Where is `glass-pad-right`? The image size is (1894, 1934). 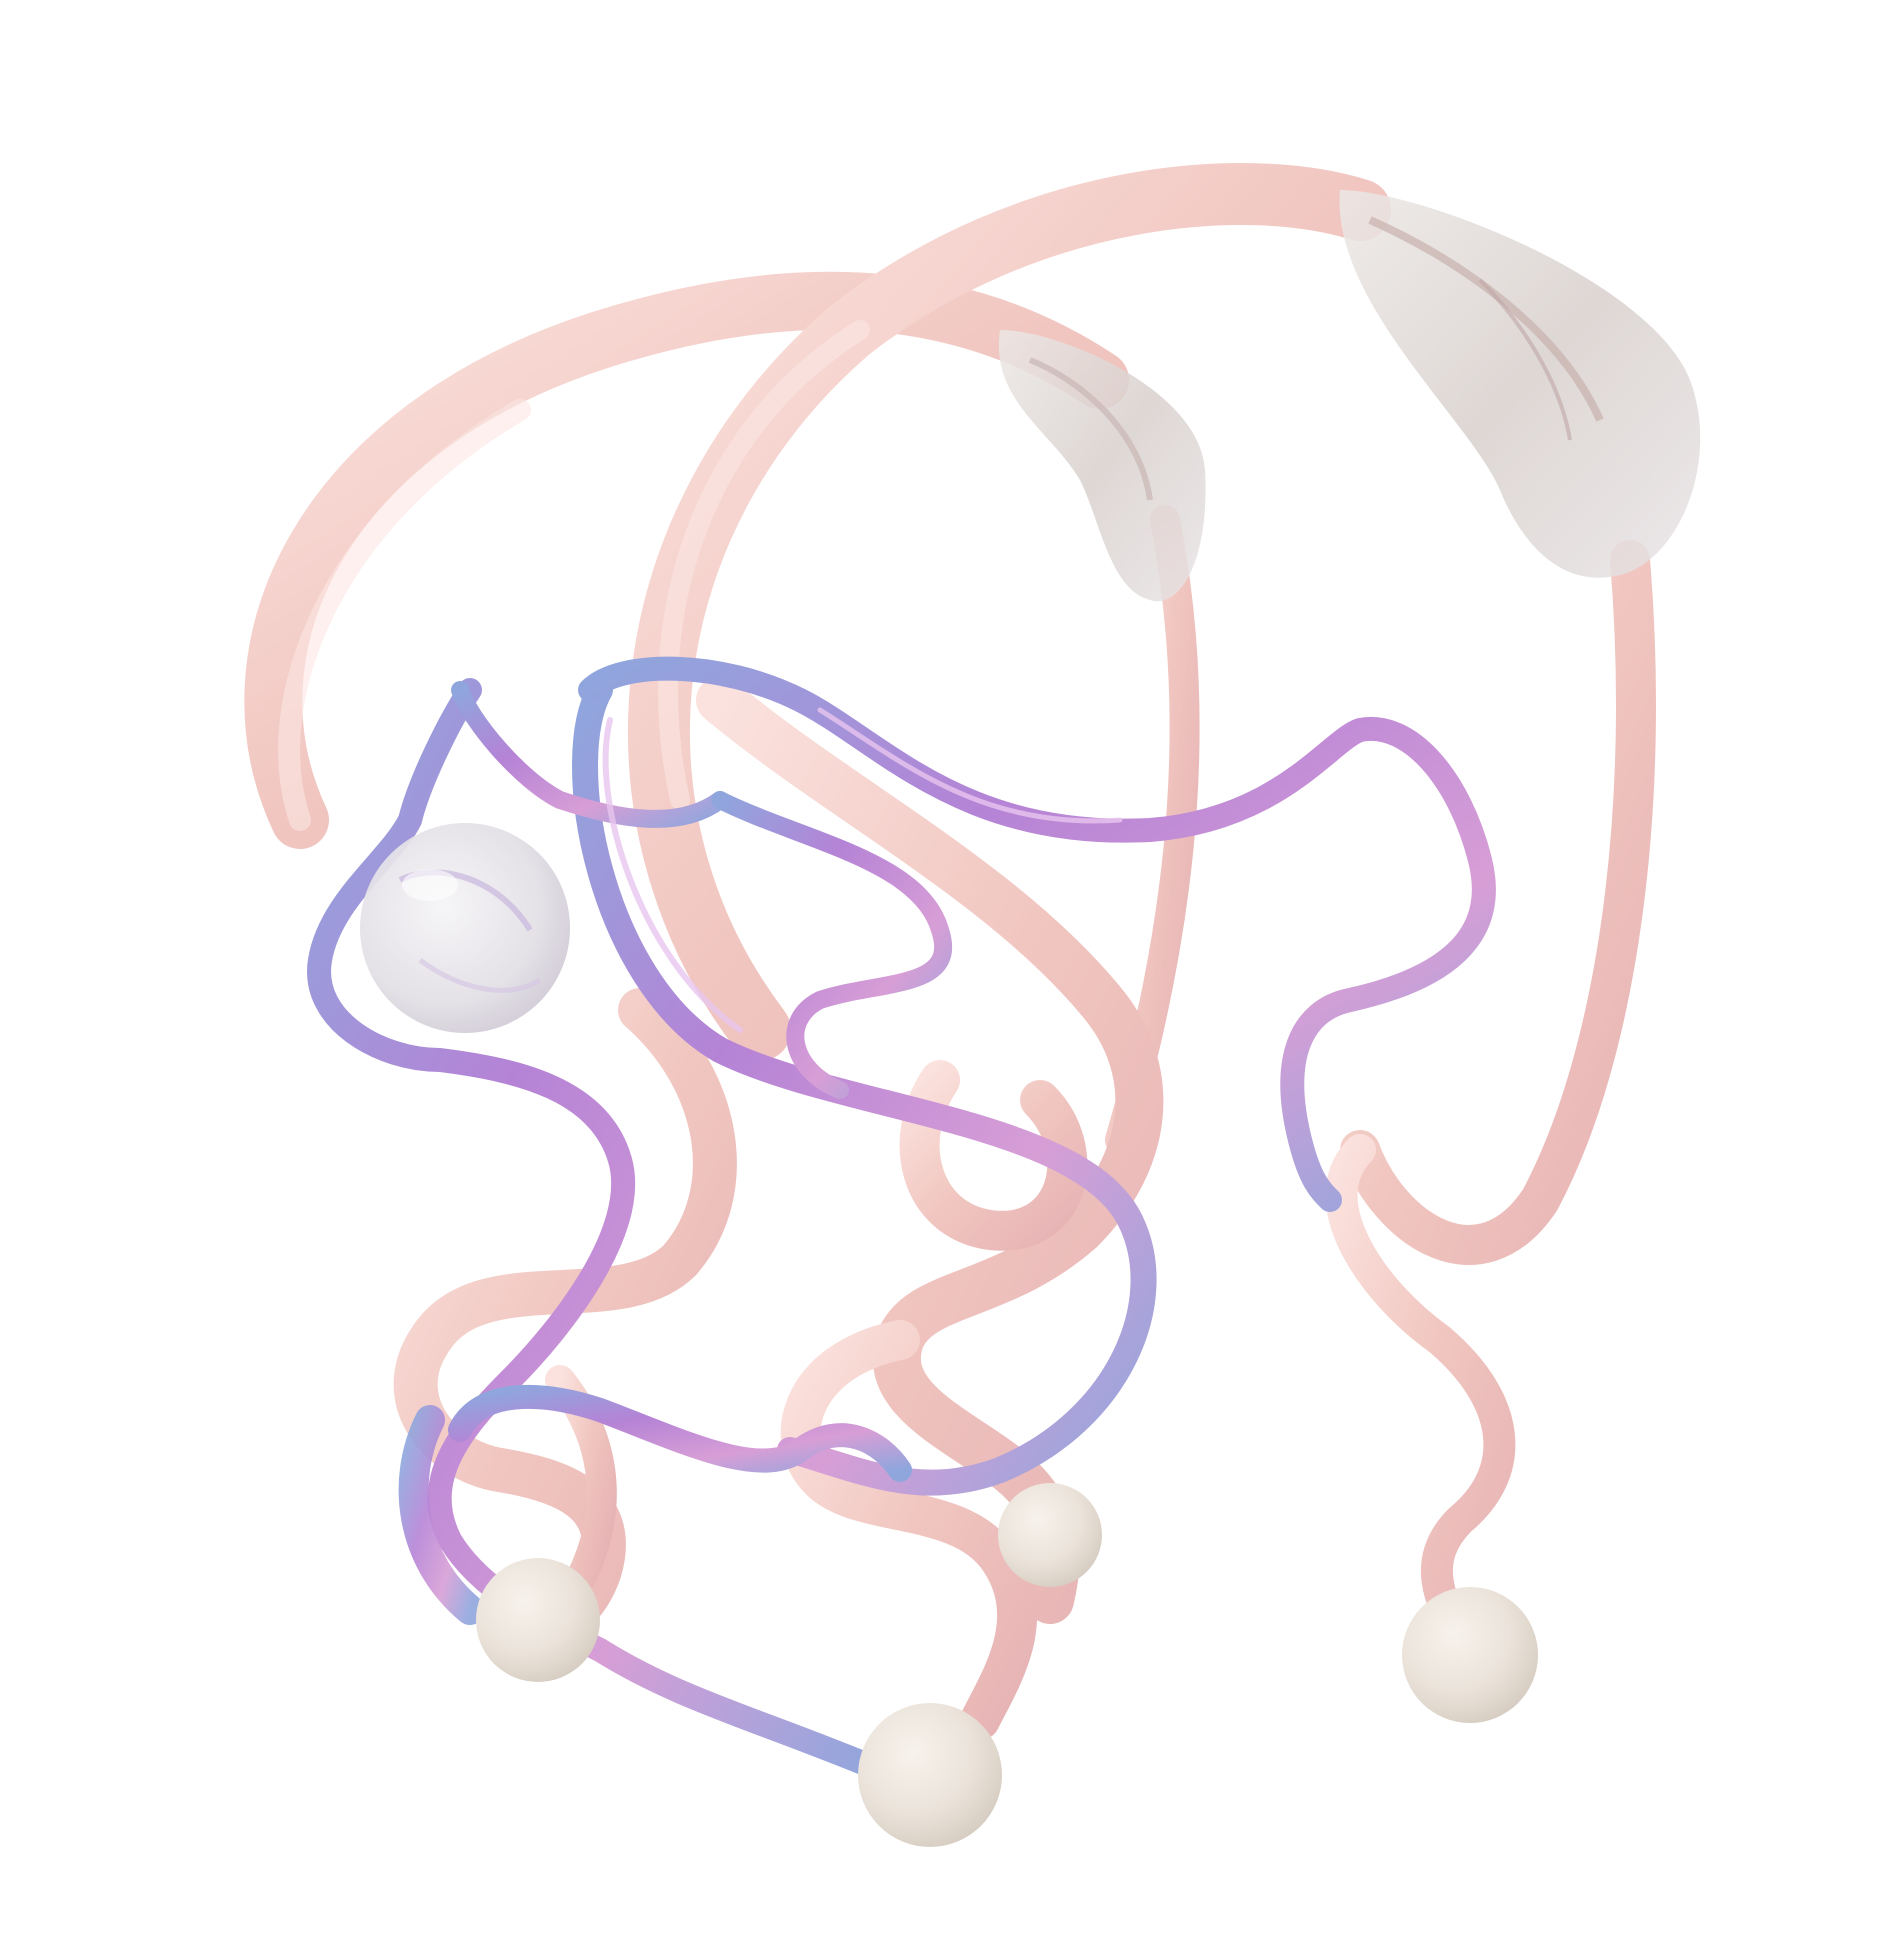
glass-pad-right is located at coordinates (1520, 384).